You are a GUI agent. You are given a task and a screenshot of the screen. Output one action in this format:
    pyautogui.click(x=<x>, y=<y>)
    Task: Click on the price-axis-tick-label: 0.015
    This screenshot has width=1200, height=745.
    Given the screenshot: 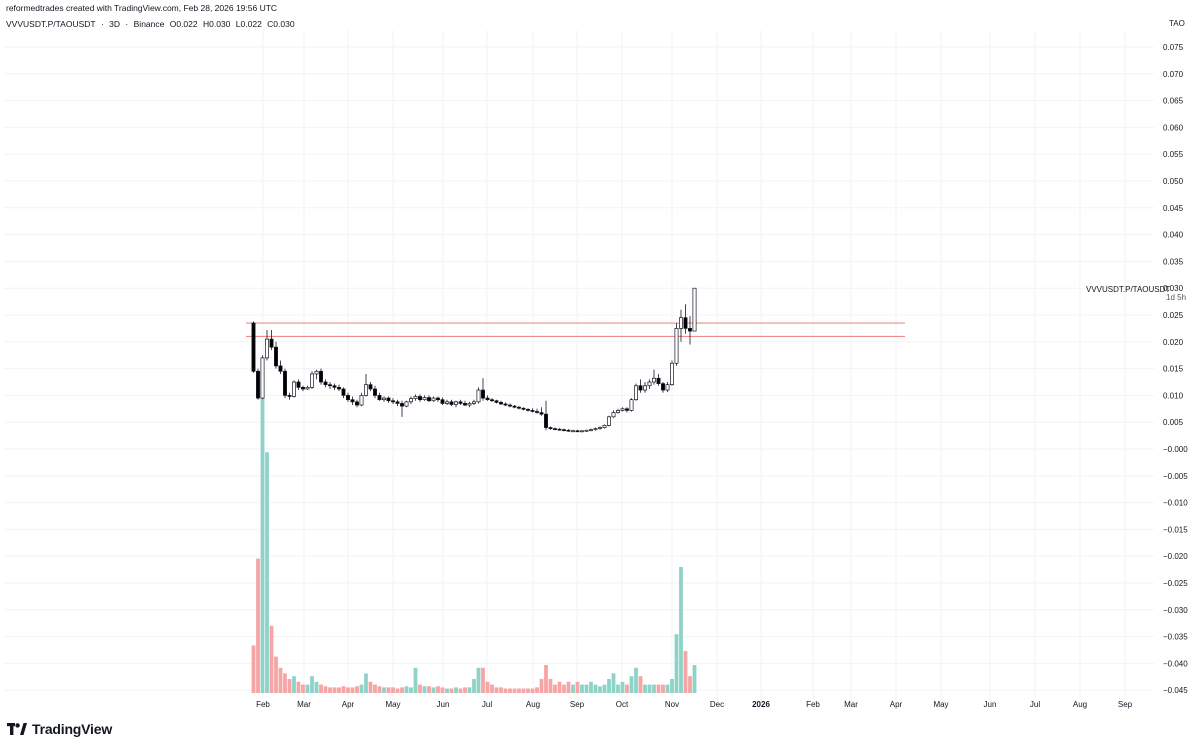 What is the action you would take?
    pyautogui.click(x=1173, y=369)
    